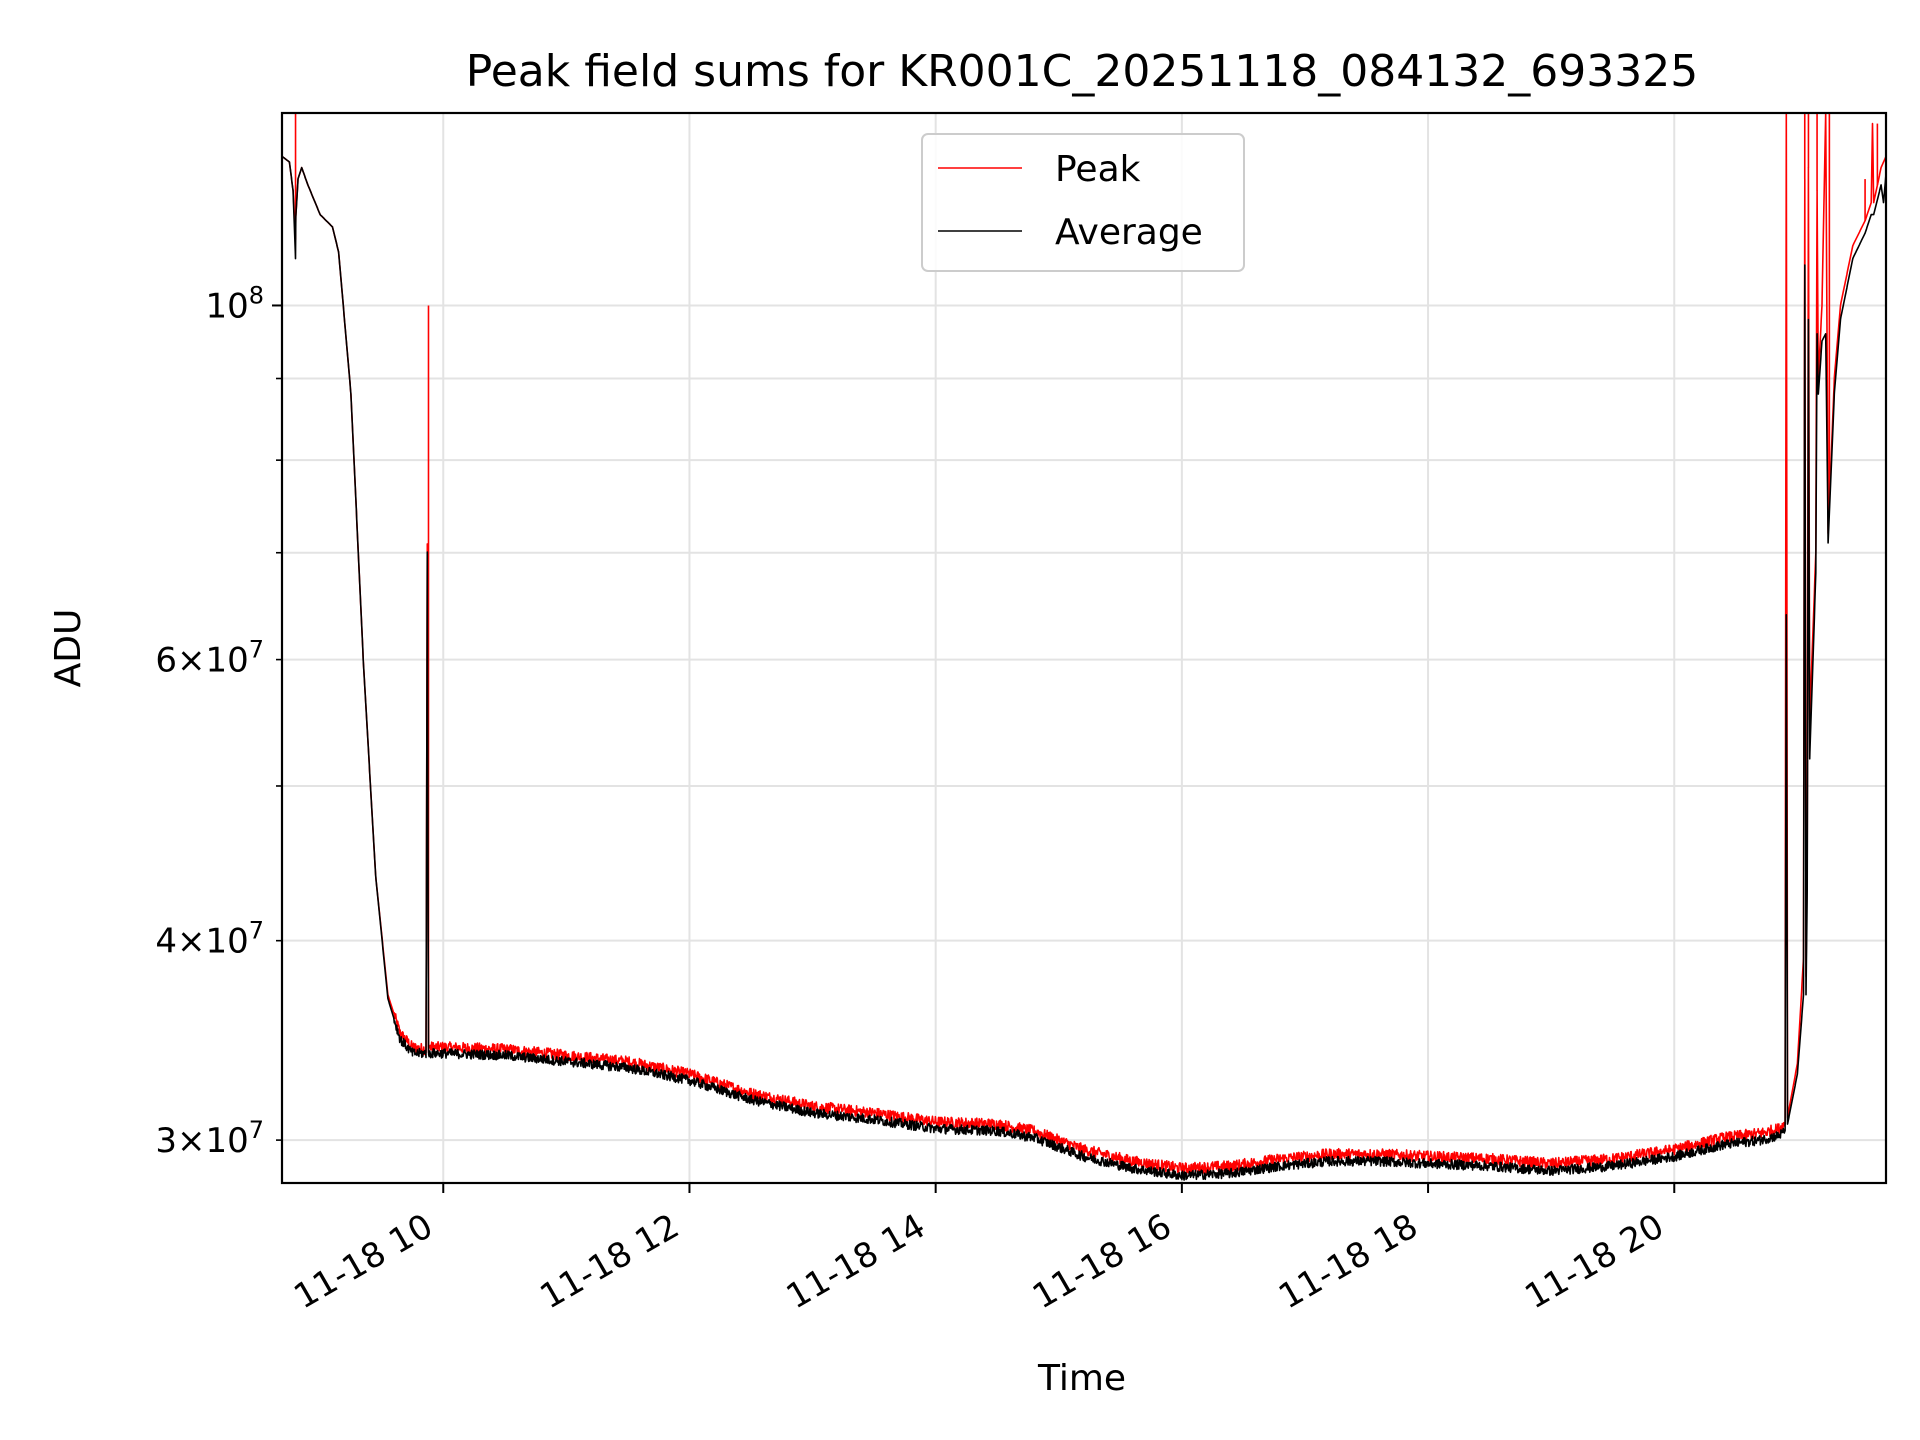  I want to click on y-tick-mantissa: 6, so click(166, 661).